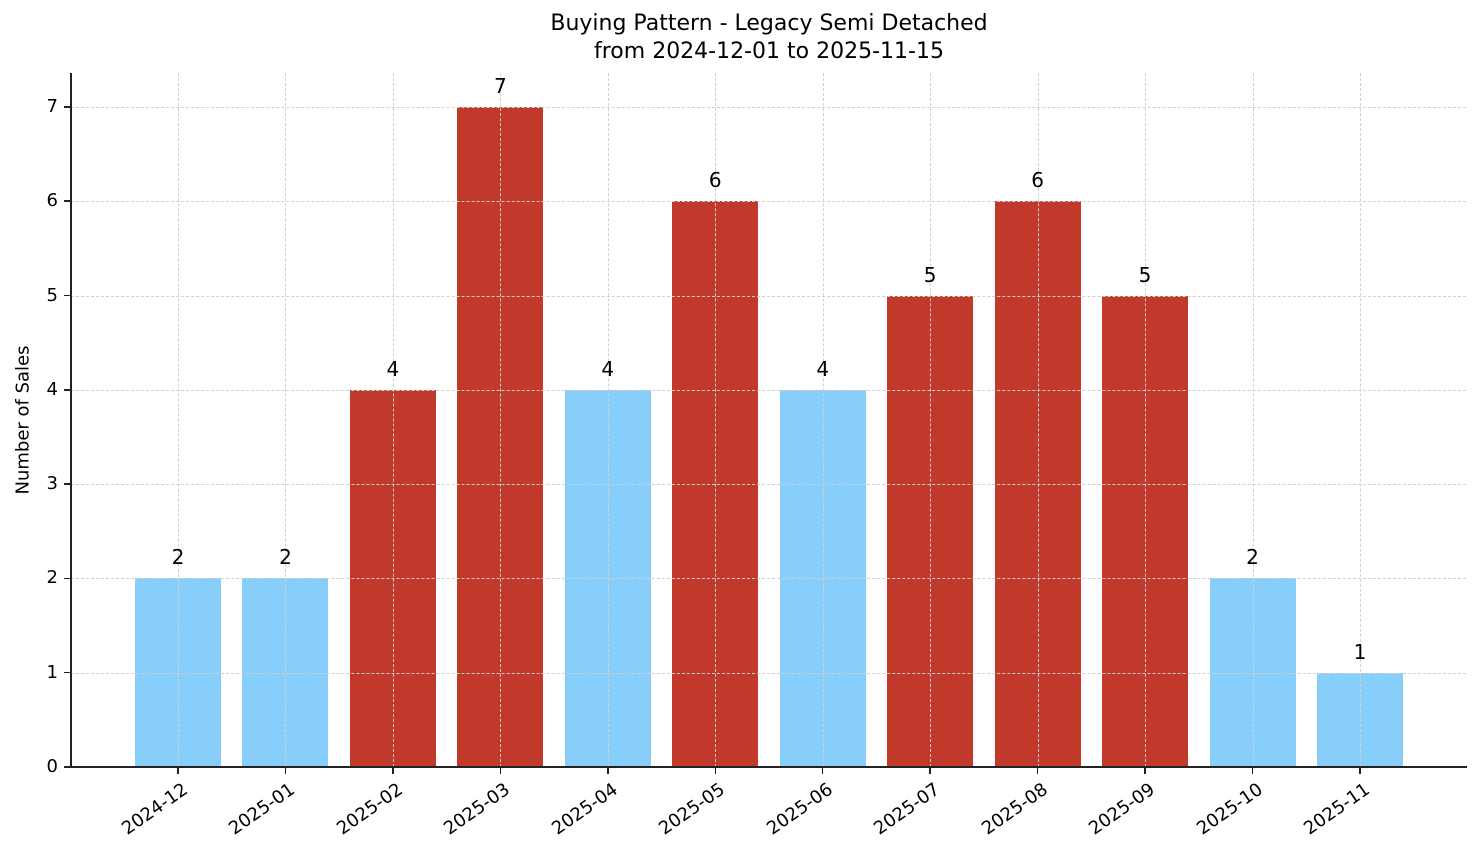 This screenshot has width=1481, height=863. What do you see at coordinates (52, 766) in the screenshot?
I see `y-tick-label: 0` at bounding box center [52, 766].